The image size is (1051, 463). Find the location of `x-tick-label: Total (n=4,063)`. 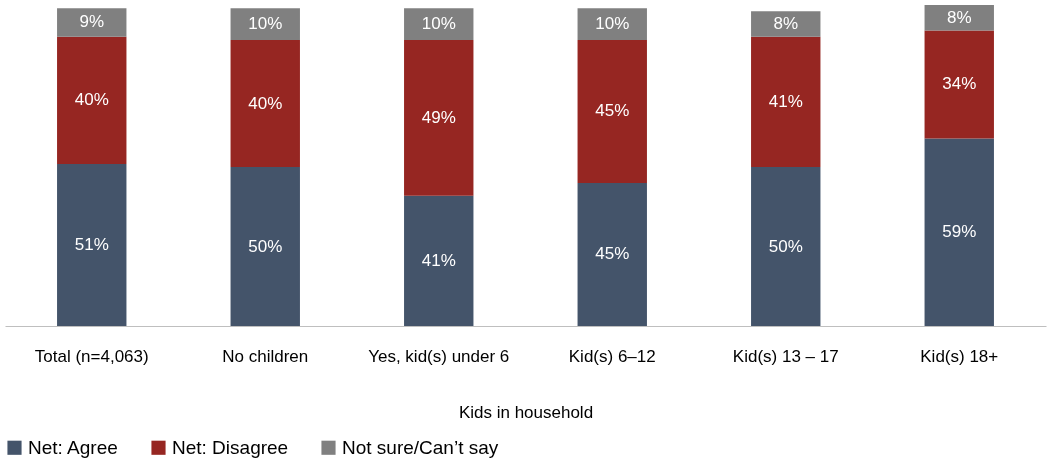

x-tick-label: Total (n=4,063) is located at coordinates (91, 356).